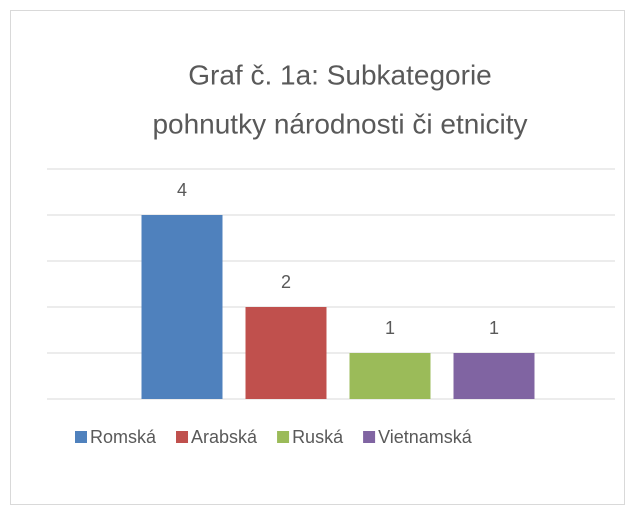 The image size is (635, 505). I want to click on data-label: 4, so click(182, 190).